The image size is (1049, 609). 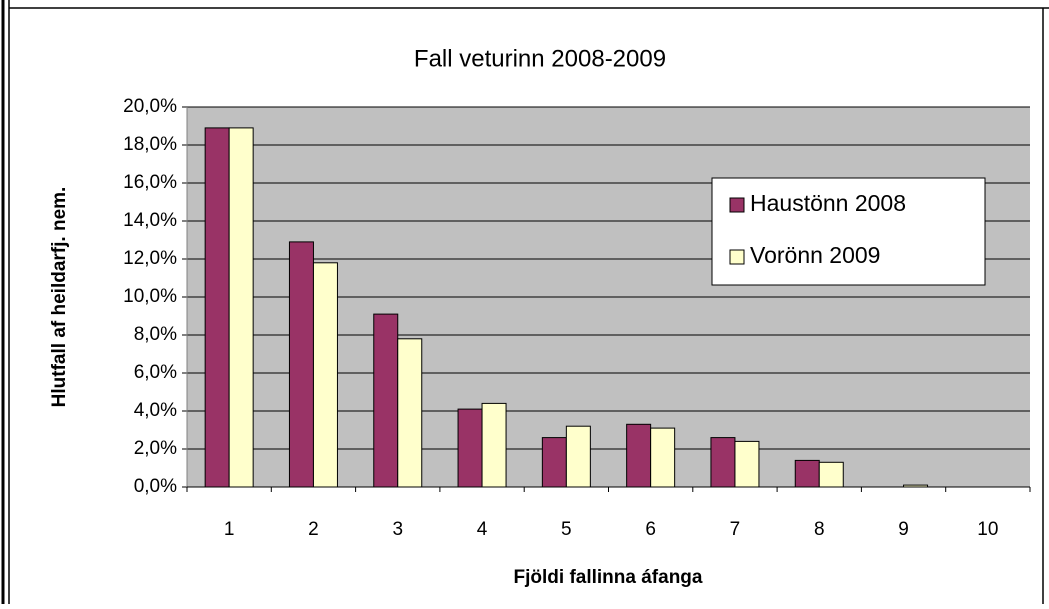 What do you see at coordinates (987, 529) in the screenshot?
I see `x-tick-label: 10` at bounding box center [987, 529].